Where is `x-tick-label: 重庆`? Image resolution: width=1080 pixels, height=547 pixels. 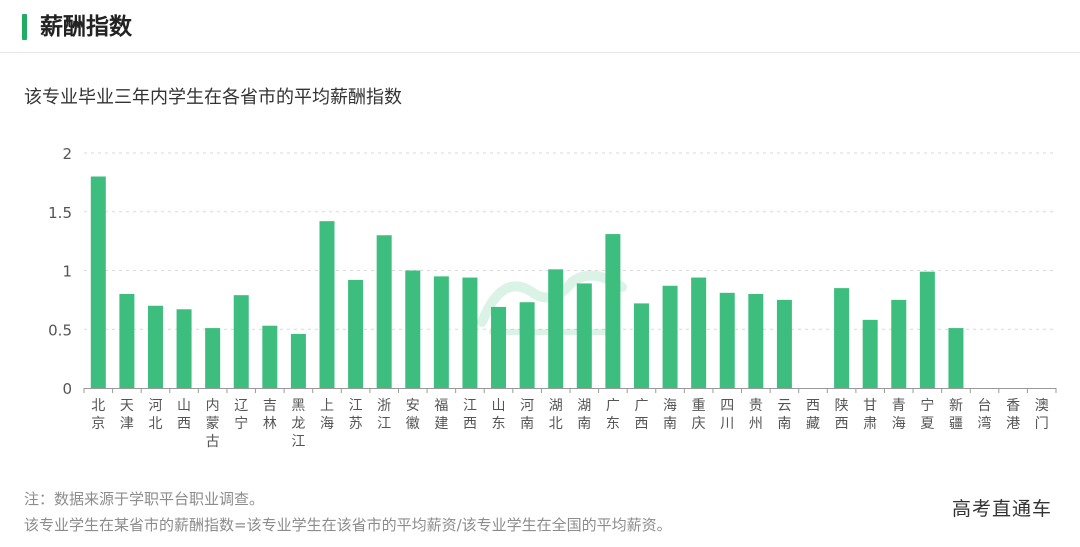
x-tick-label: 重庆 is located at coordinates (699, 415).